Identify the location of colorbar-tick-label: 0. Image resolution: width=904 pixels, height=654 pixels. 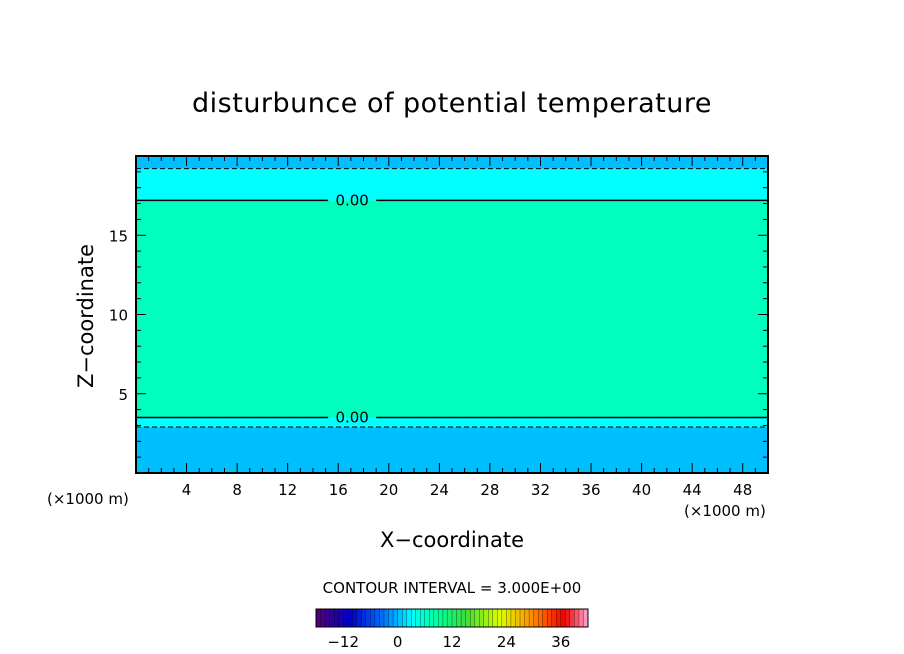
(398, 642).